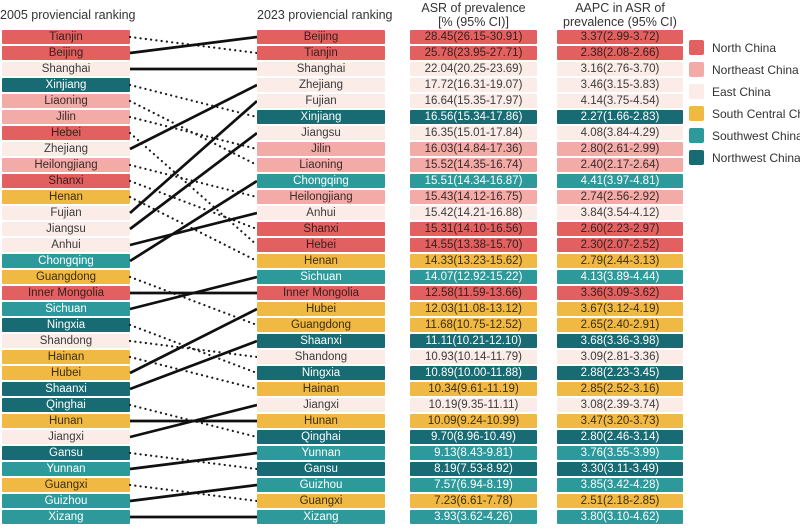  What do you see at coordinates (66, 485) in the screenshot?
I see `bar-2005-guangxi: Guangxi` at bounding box center [66, 485].